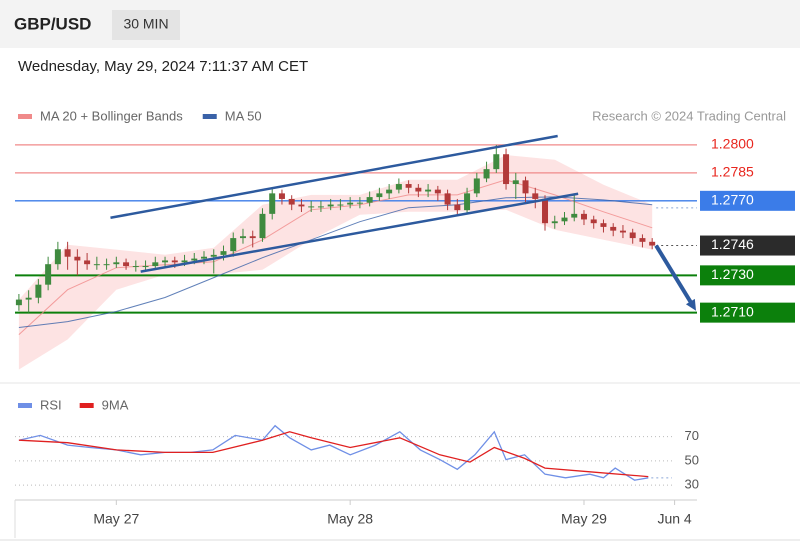 This screenshot has height=547, width=800. I want to click on interval: 30 MIN, so click(145, 24).